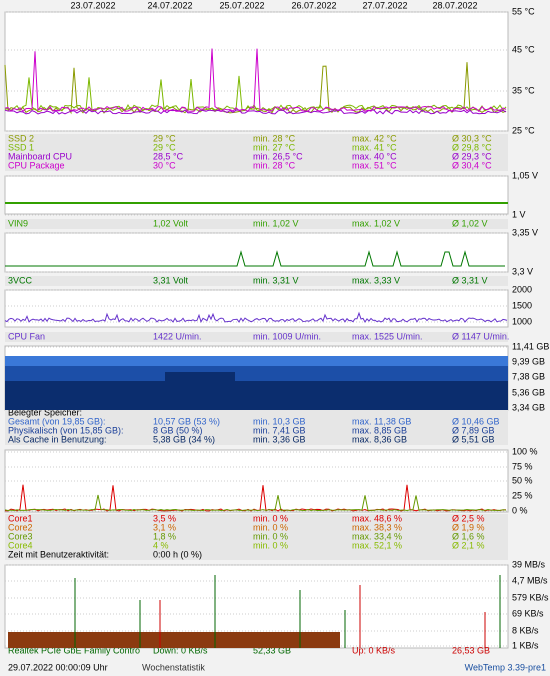 The image size is (550, 676). I want to click on axis-label: 5,36 GB, so click(528, 392).